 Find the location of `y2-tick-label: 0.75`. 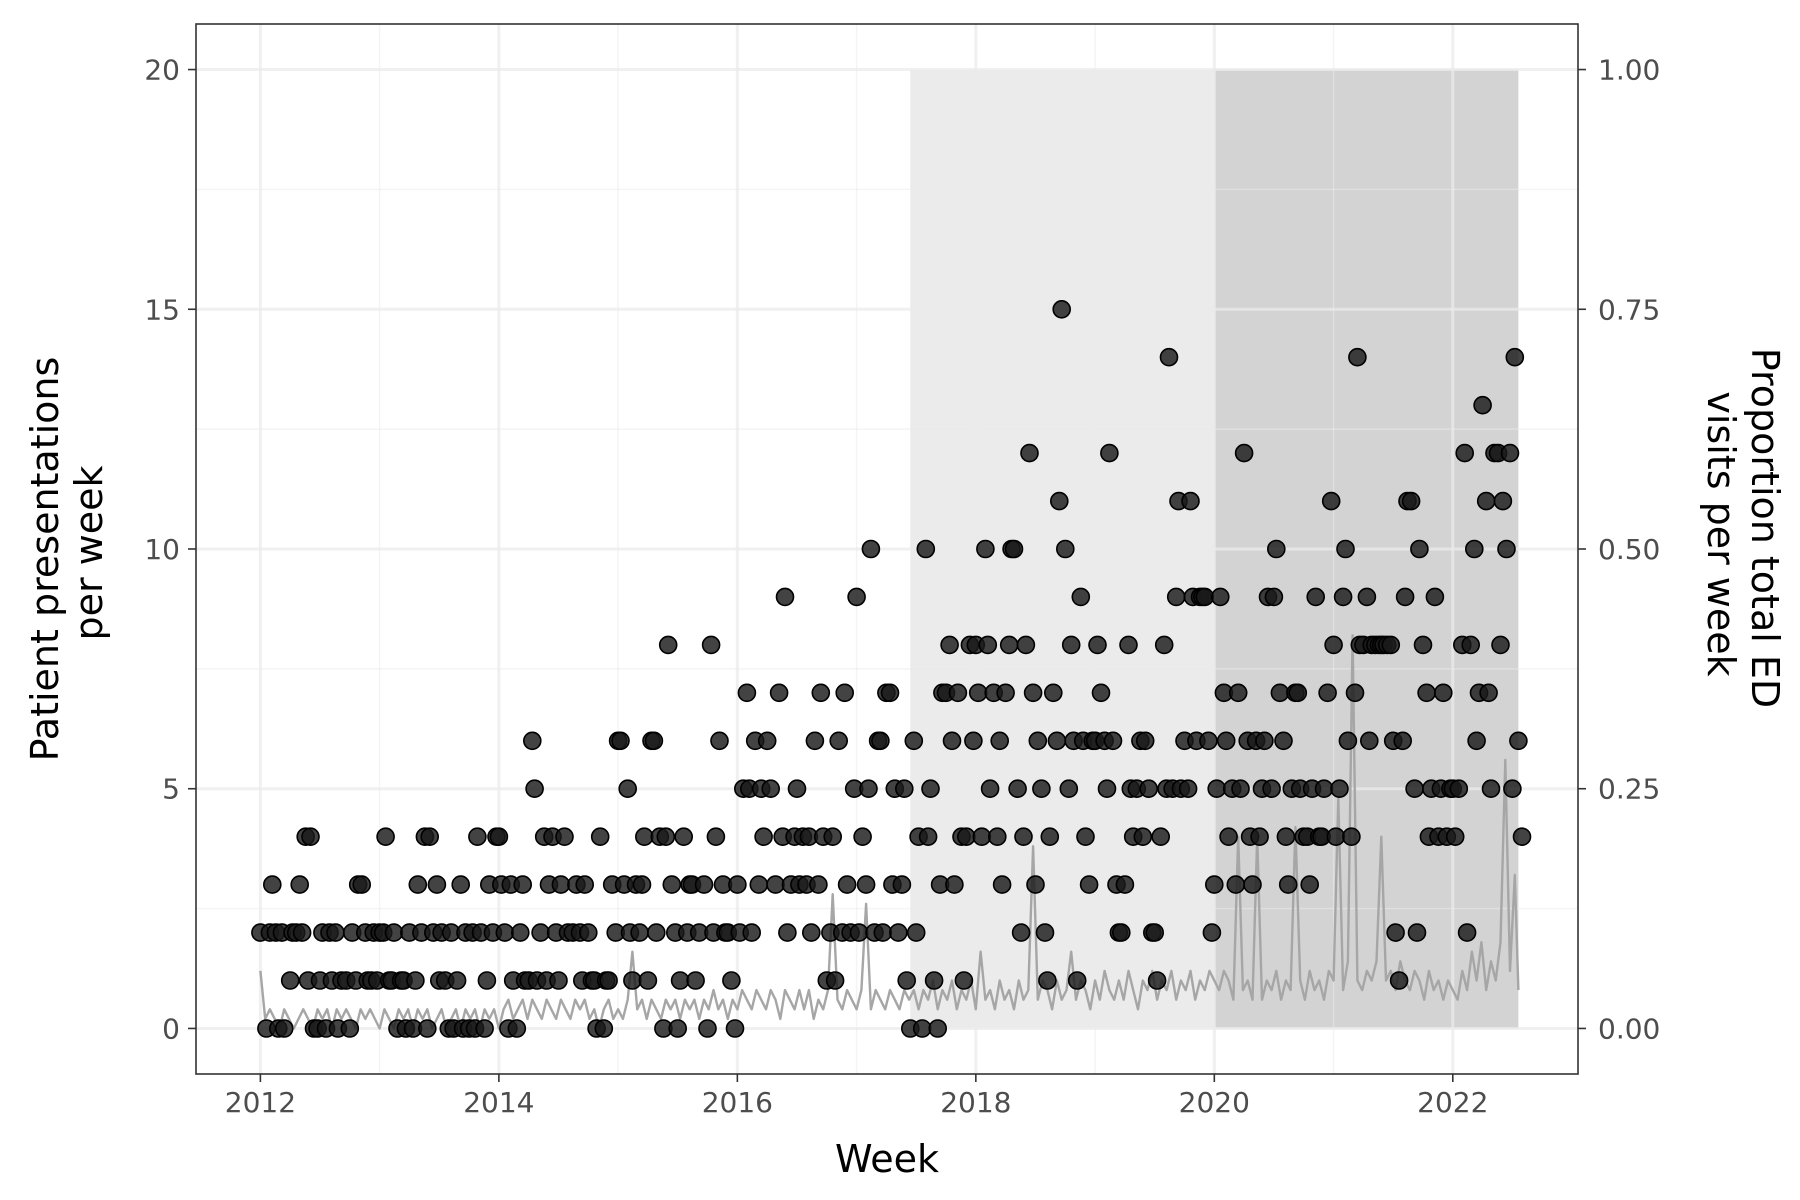

y2-tick-label: 0.75 is located at coordinates (1629, 309).